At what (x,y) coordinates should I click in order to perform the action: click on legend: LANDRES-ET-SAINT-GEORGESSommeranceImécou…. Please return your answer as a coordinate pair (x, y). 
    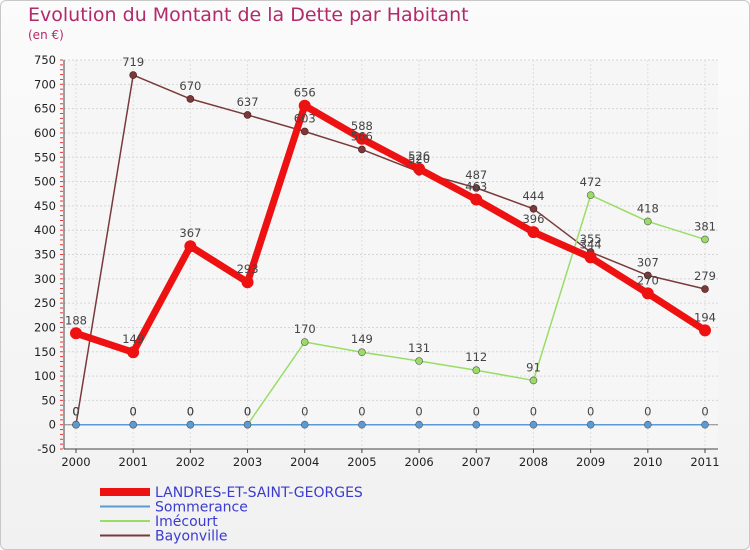
    Looking at the image, I should click on (231, 515).